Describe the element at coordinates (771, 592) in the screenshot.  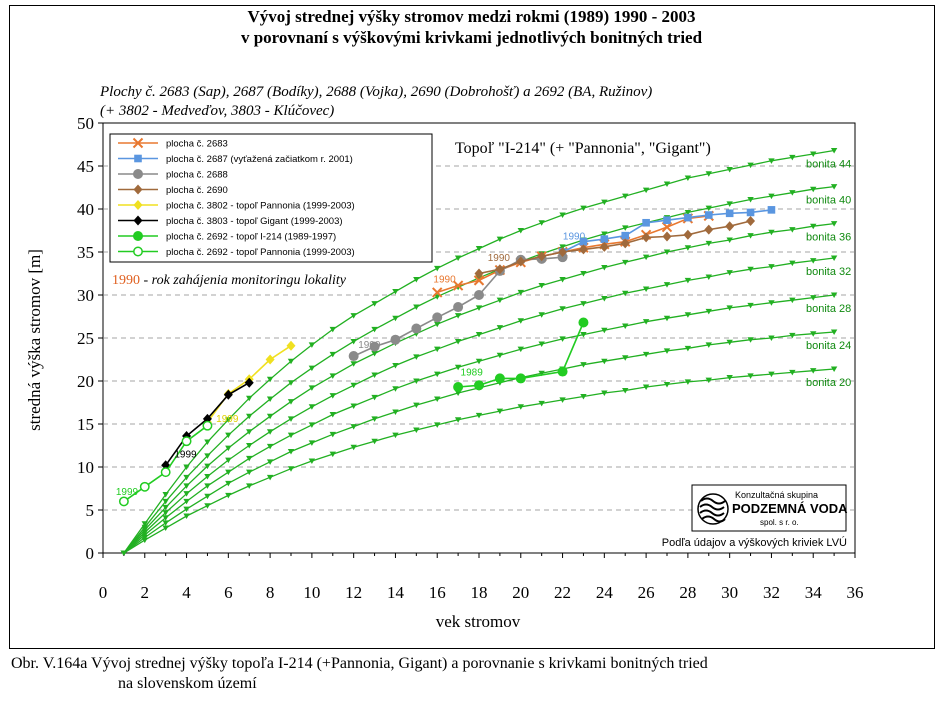
I see `x-tick-label: 32` at that location.